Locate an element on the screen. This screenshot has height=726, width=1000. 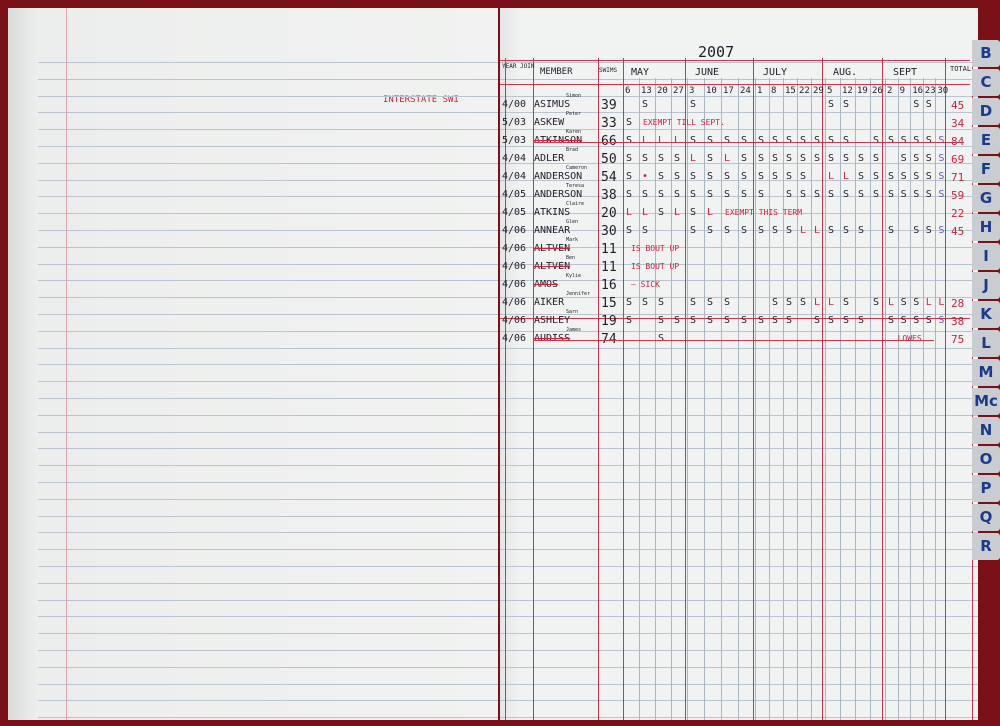
date-header: 30 is located at coordinates (943, 91).